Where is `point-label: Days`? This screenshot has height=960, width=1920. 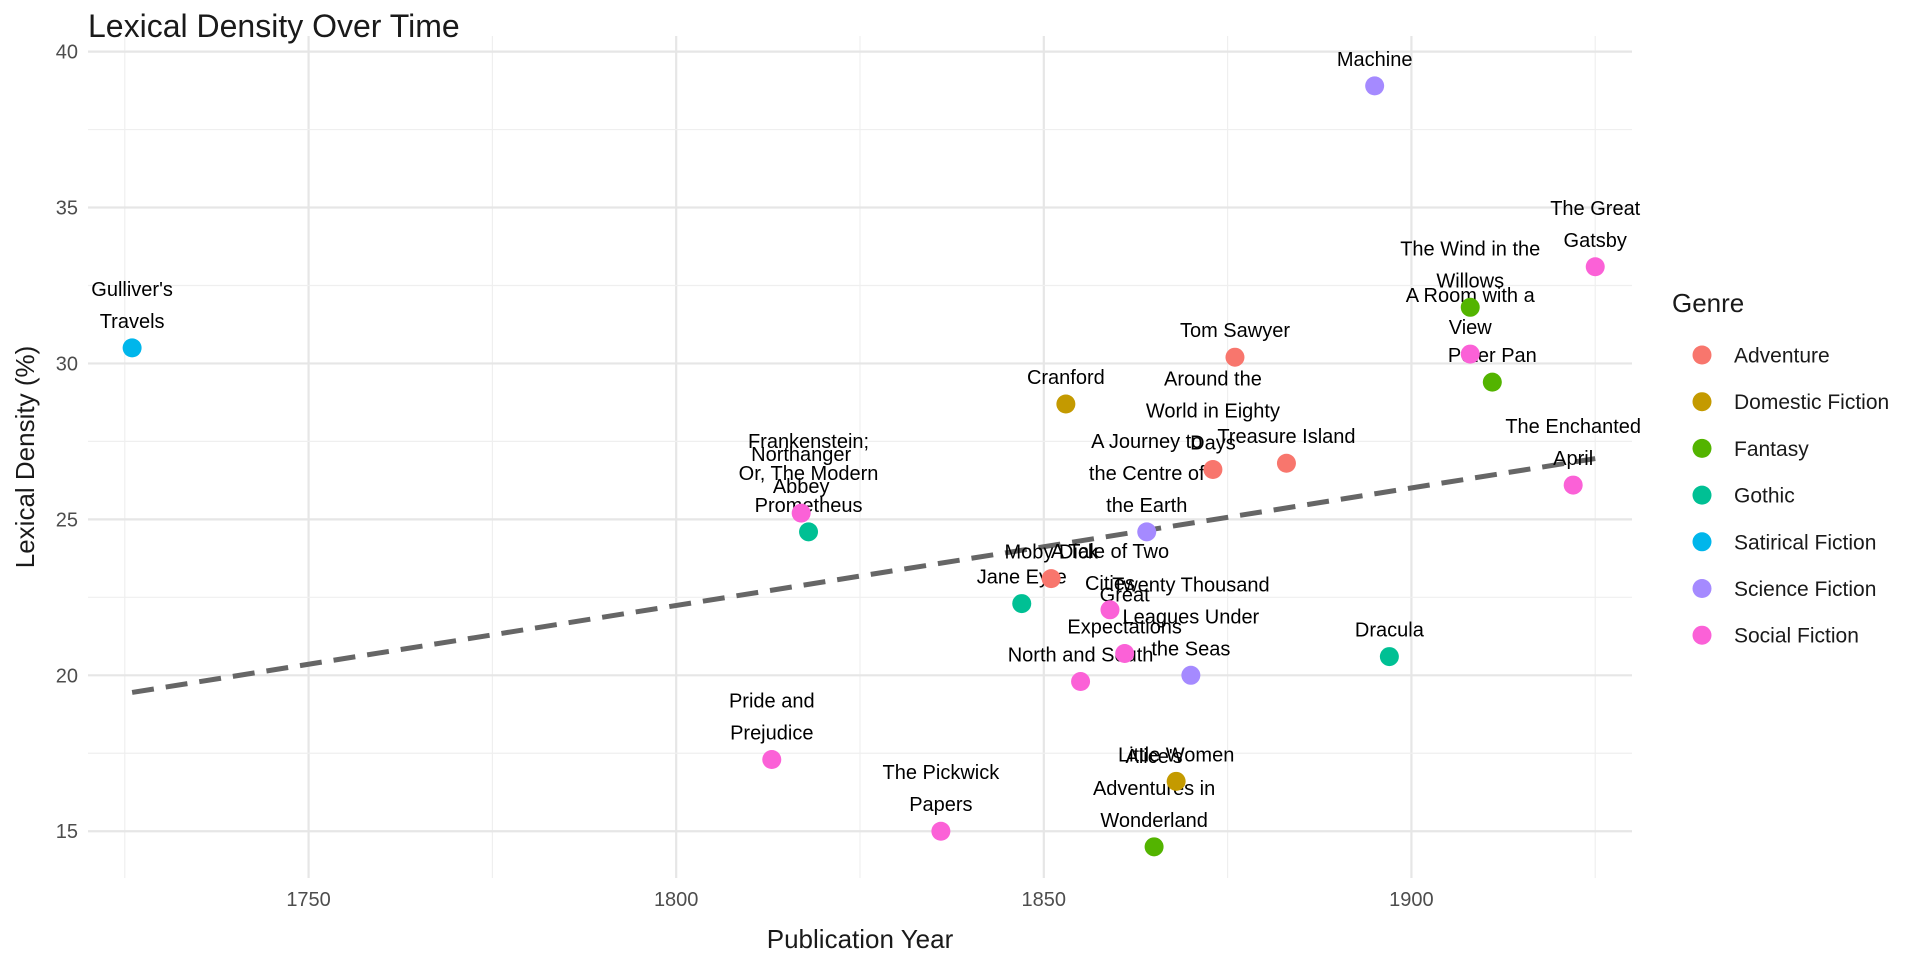 point-label: Days is located at coordinates (1213, 443).